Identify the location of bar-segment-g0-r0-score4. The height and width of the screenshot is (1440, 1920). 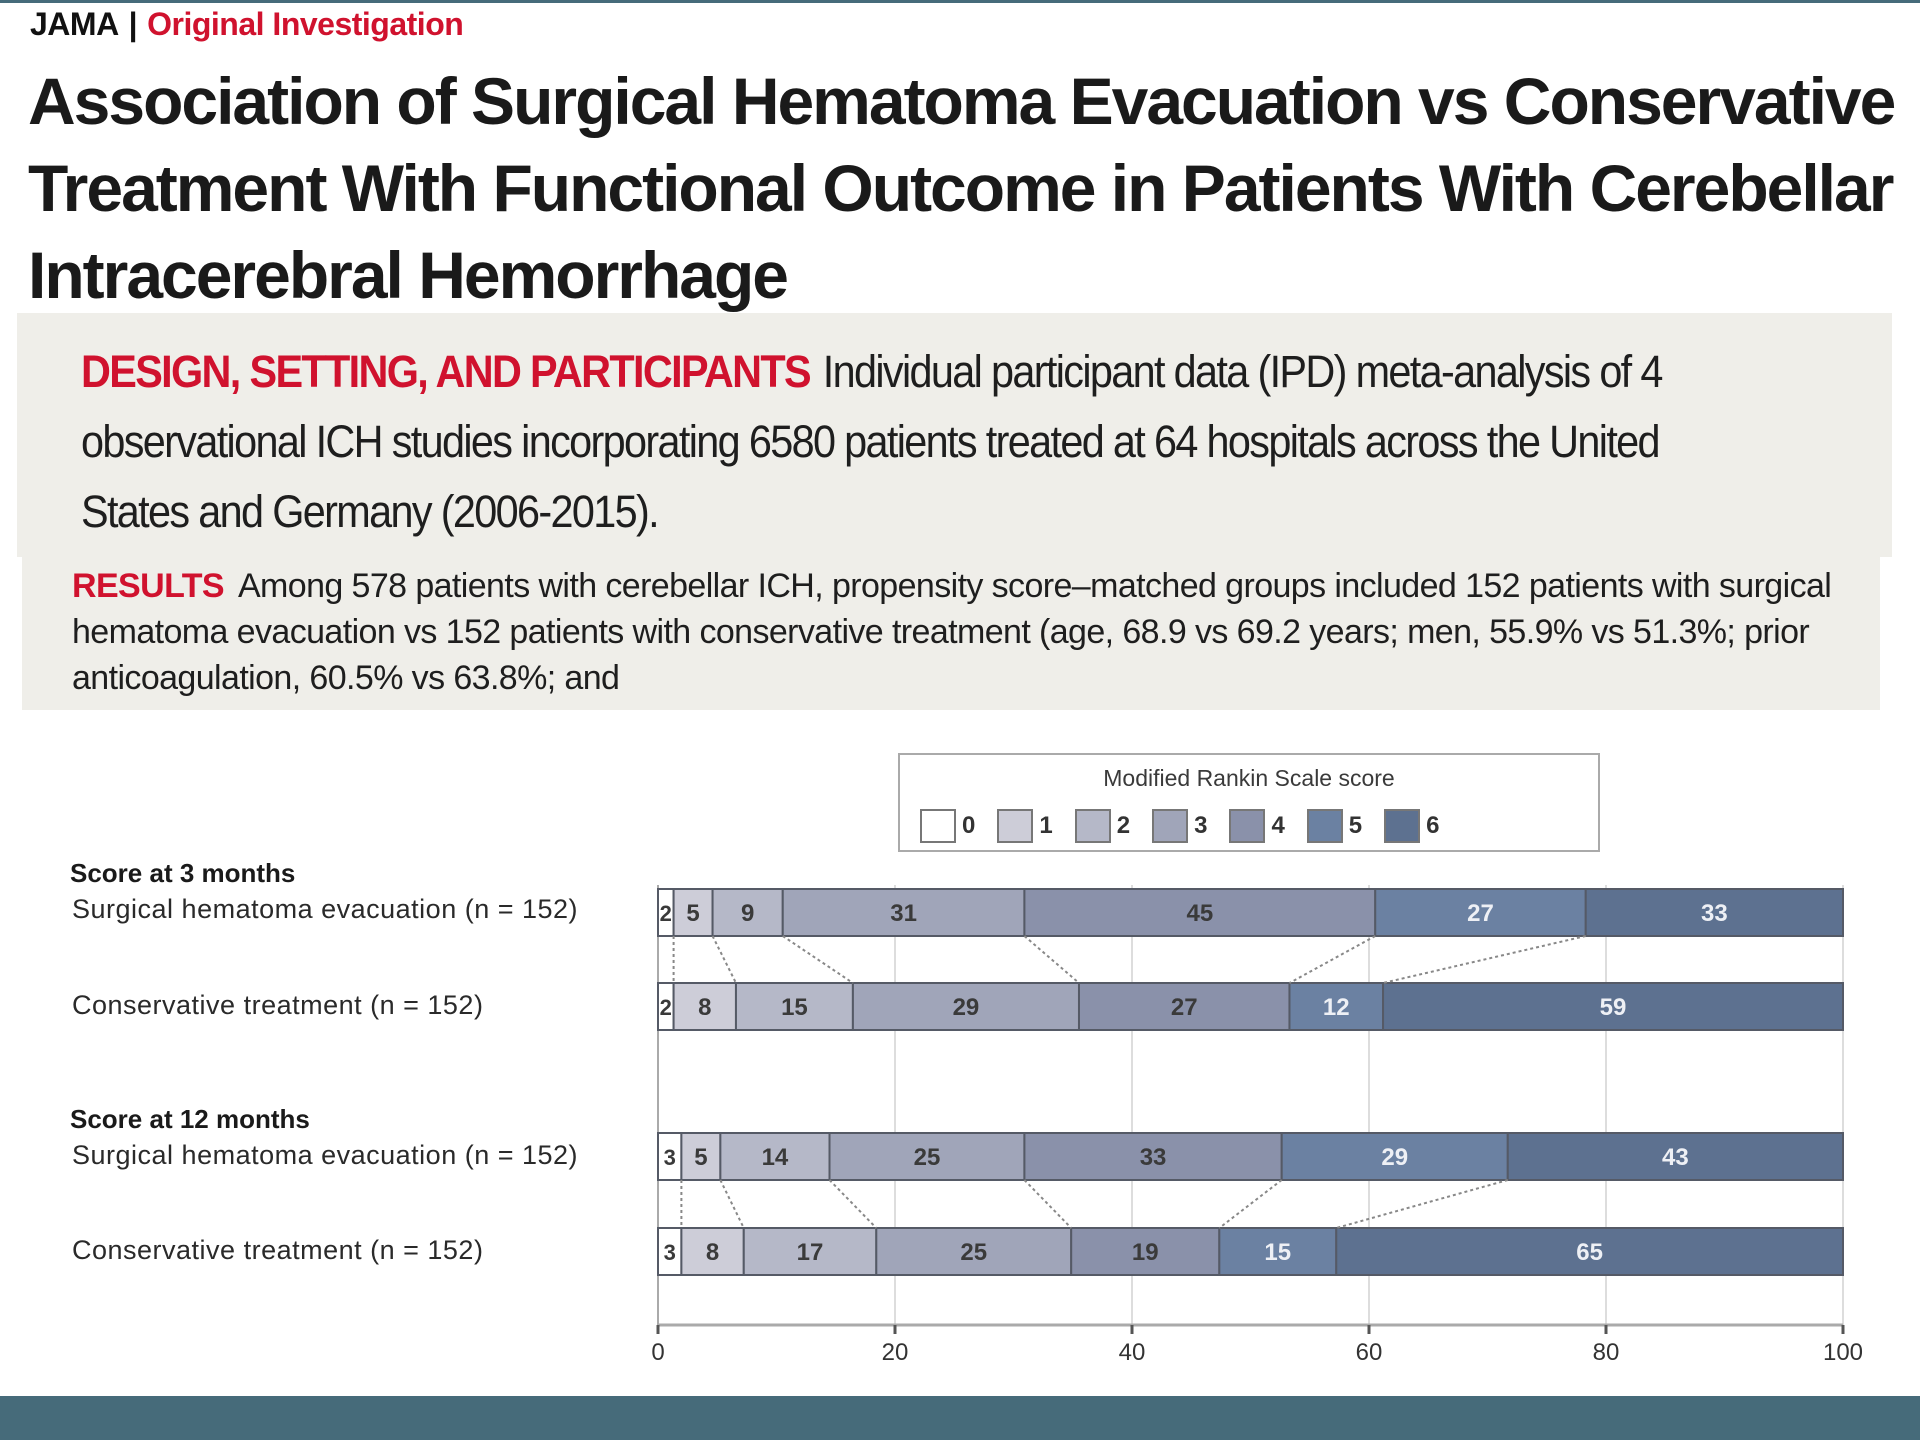
(1200, 912).